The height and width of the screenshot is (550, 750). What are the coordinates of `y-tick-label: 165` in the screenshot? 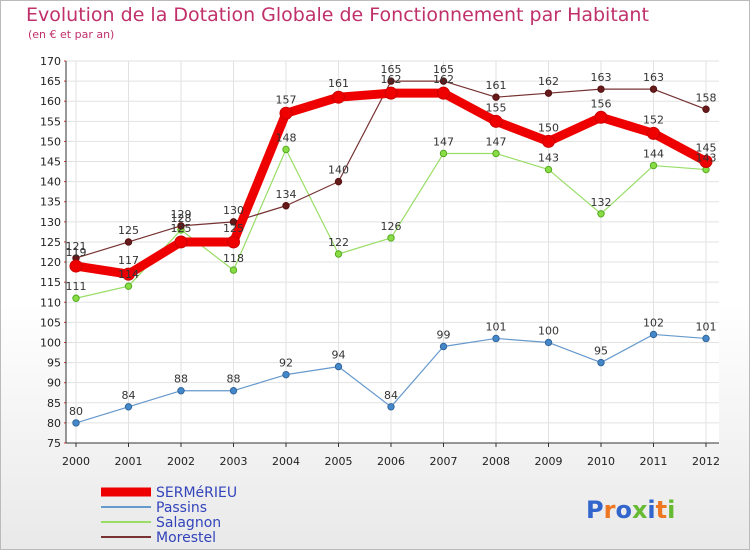 It's located at (50, 81).